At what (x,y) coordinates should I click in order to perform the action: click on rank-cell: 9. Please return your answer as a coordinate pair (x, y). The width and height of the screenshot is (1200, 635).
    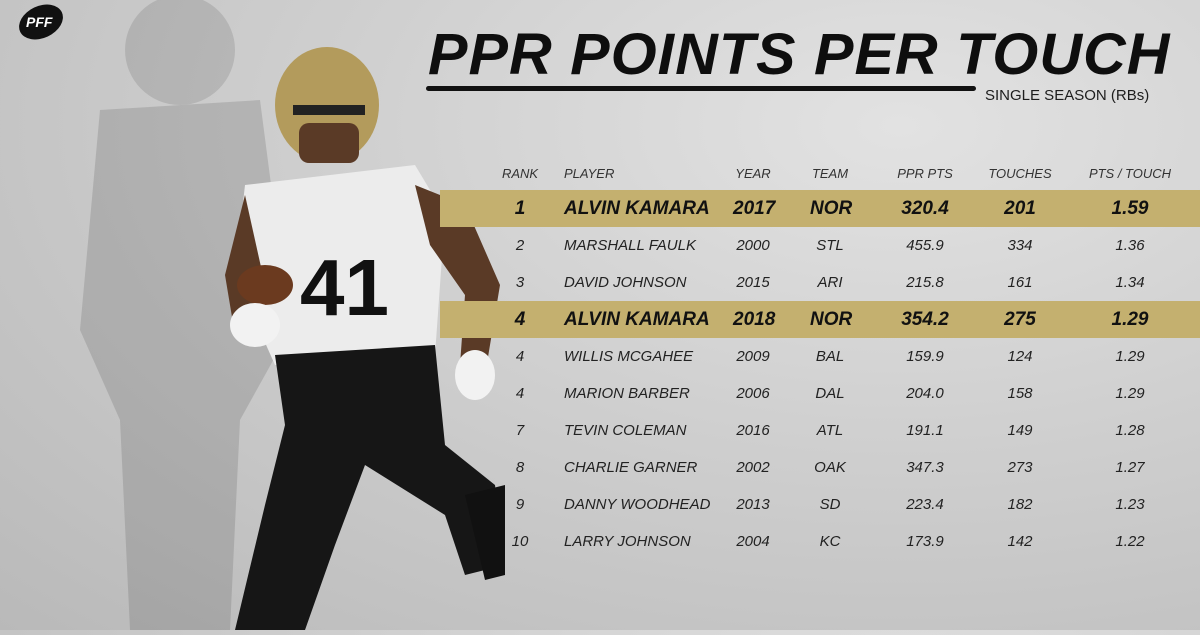
    Looking at the image, I should click on (520, 504).